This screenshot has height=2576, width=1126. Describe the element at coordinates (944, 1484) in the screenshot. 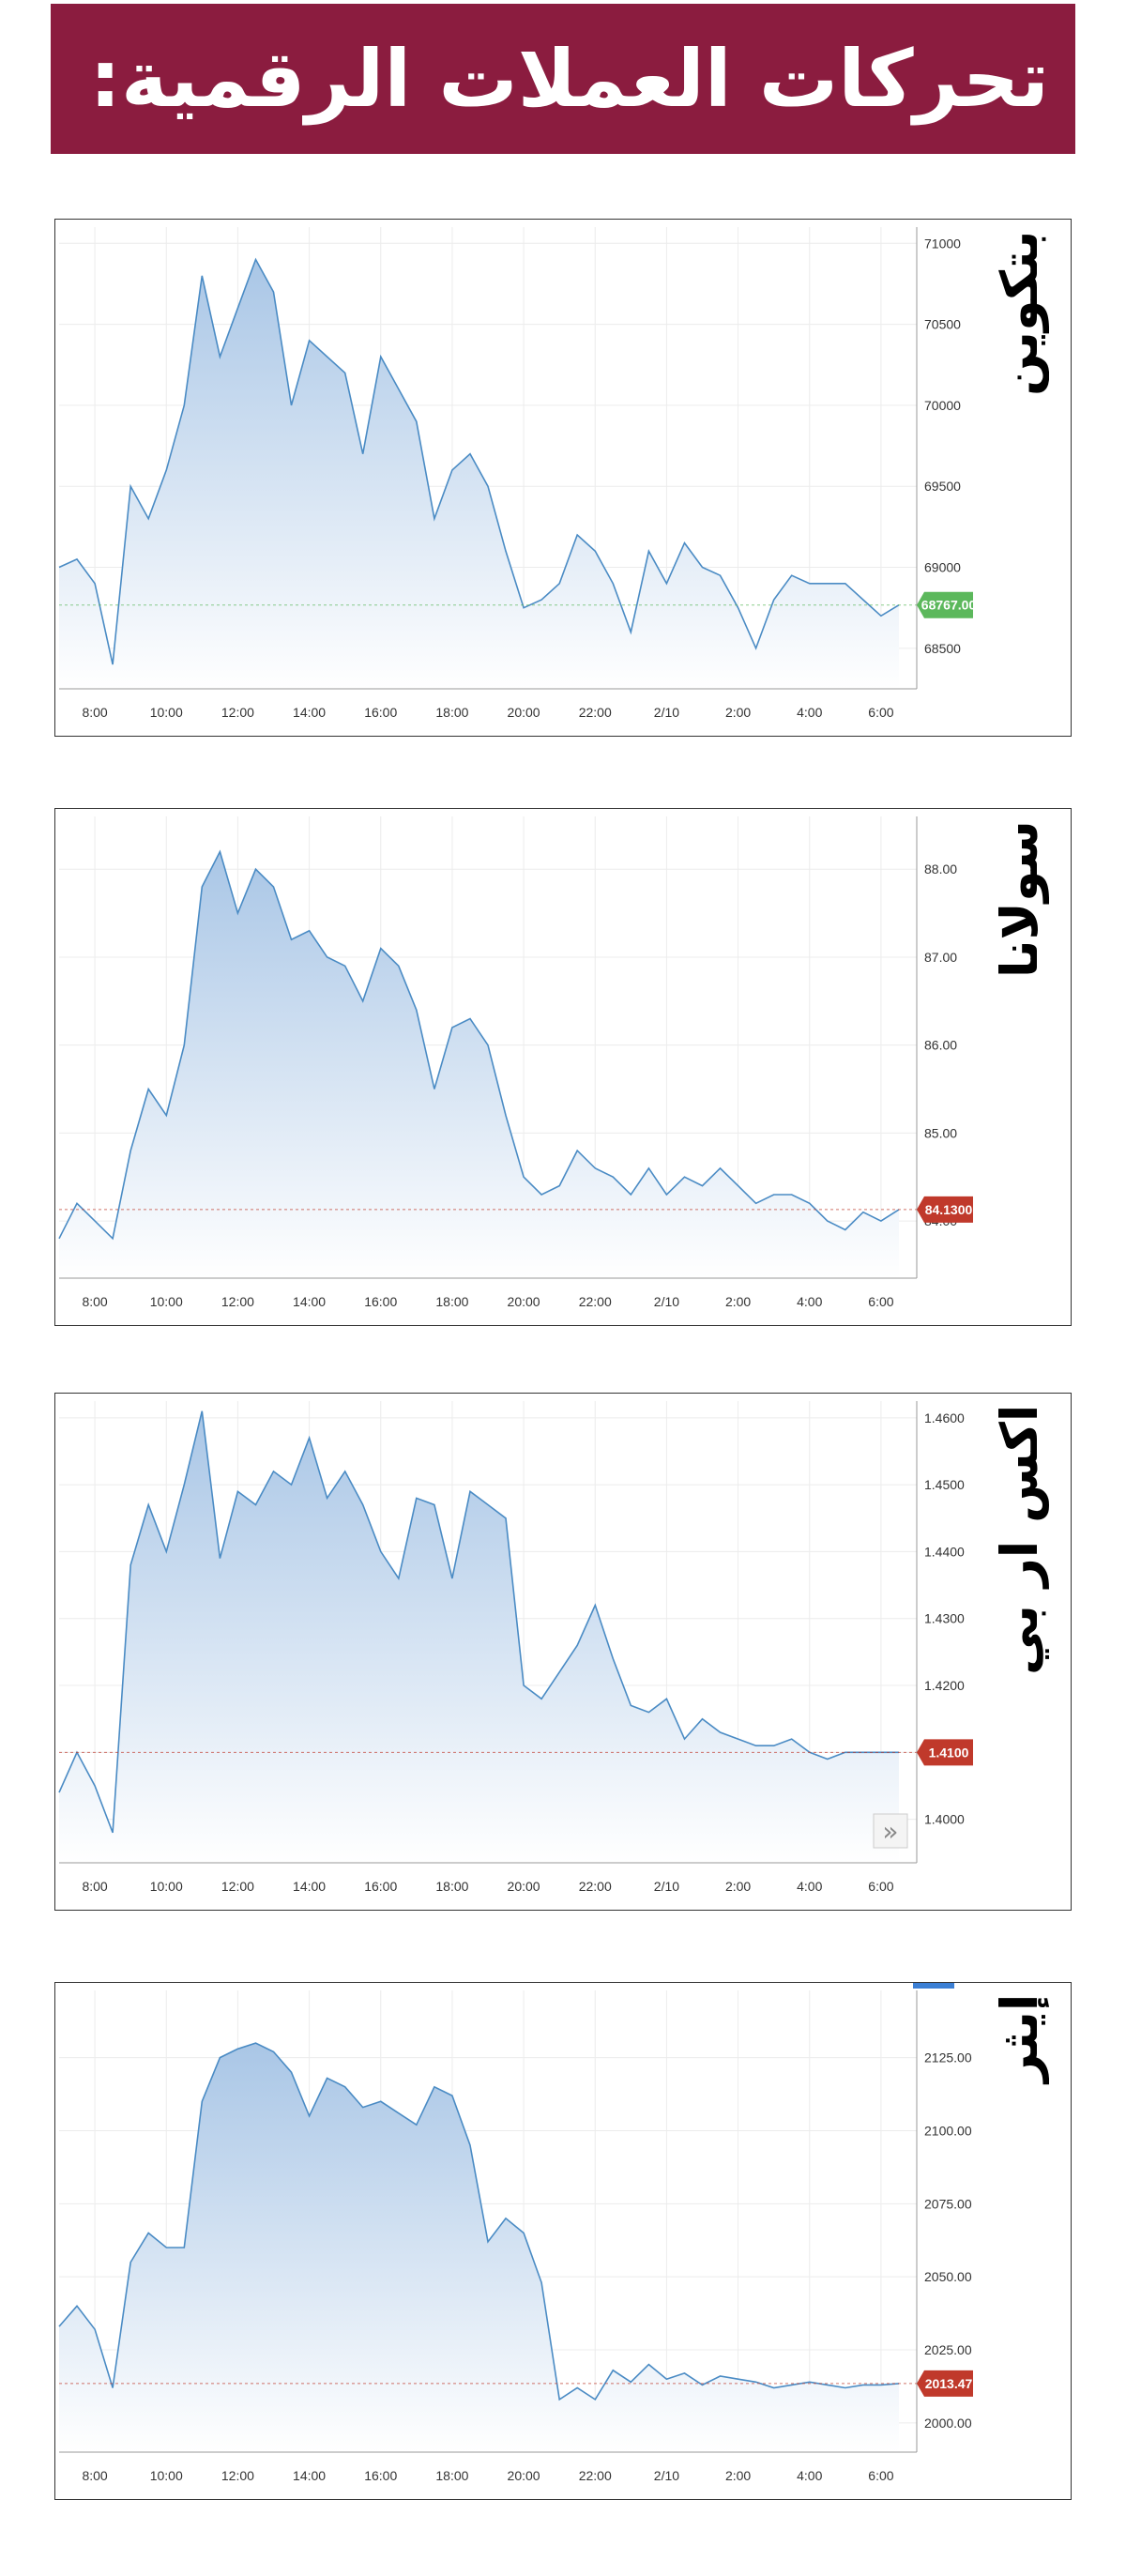

I see `y-tick-label: 1.4500` at that location.